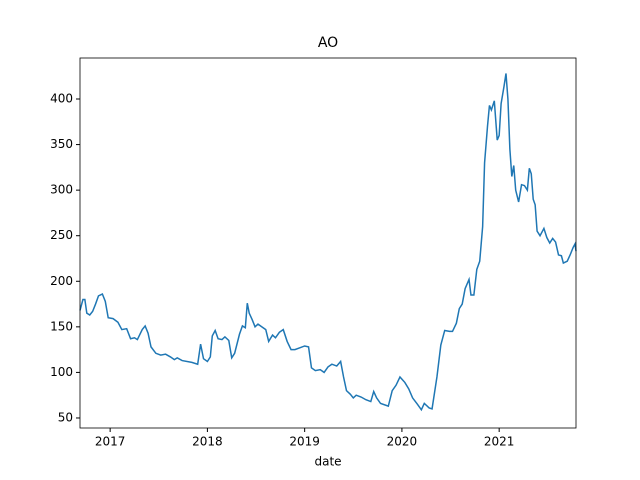 This screenshot has width=640, height=480. What do you see at coordinates (61, 144) in the screenshot?
I see `y-tick-label: 350` at bounding box center [61, 144].